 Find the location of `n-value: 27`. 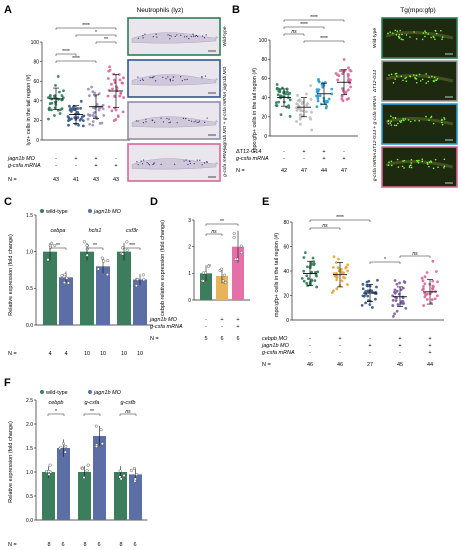

n-value: 27 is located at coordinates (370, 365).